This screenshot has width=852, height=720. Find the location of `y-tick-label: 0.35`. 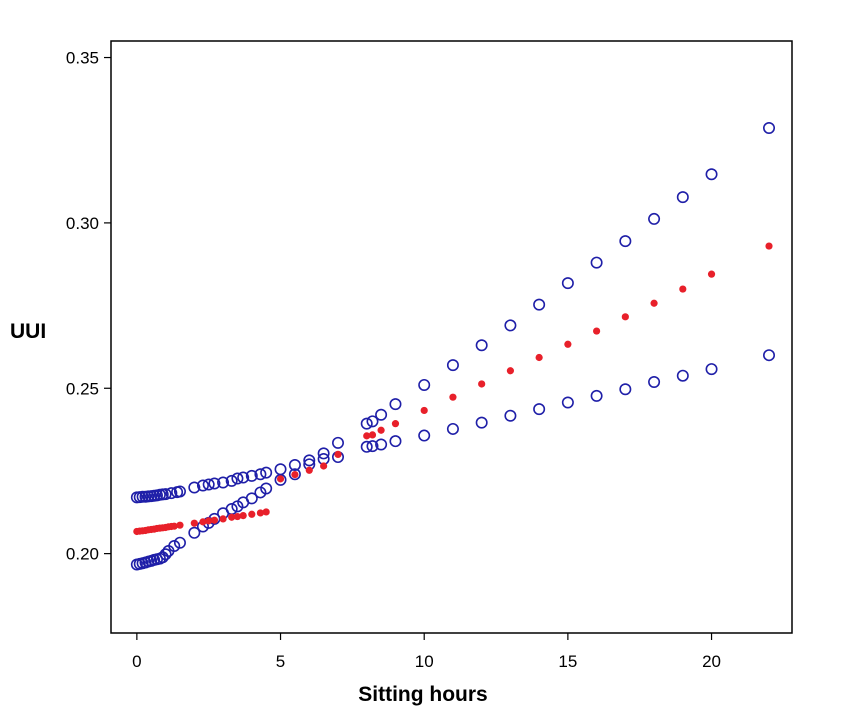

y-tick-label: 0.35 is located at coordinates (82, 58).